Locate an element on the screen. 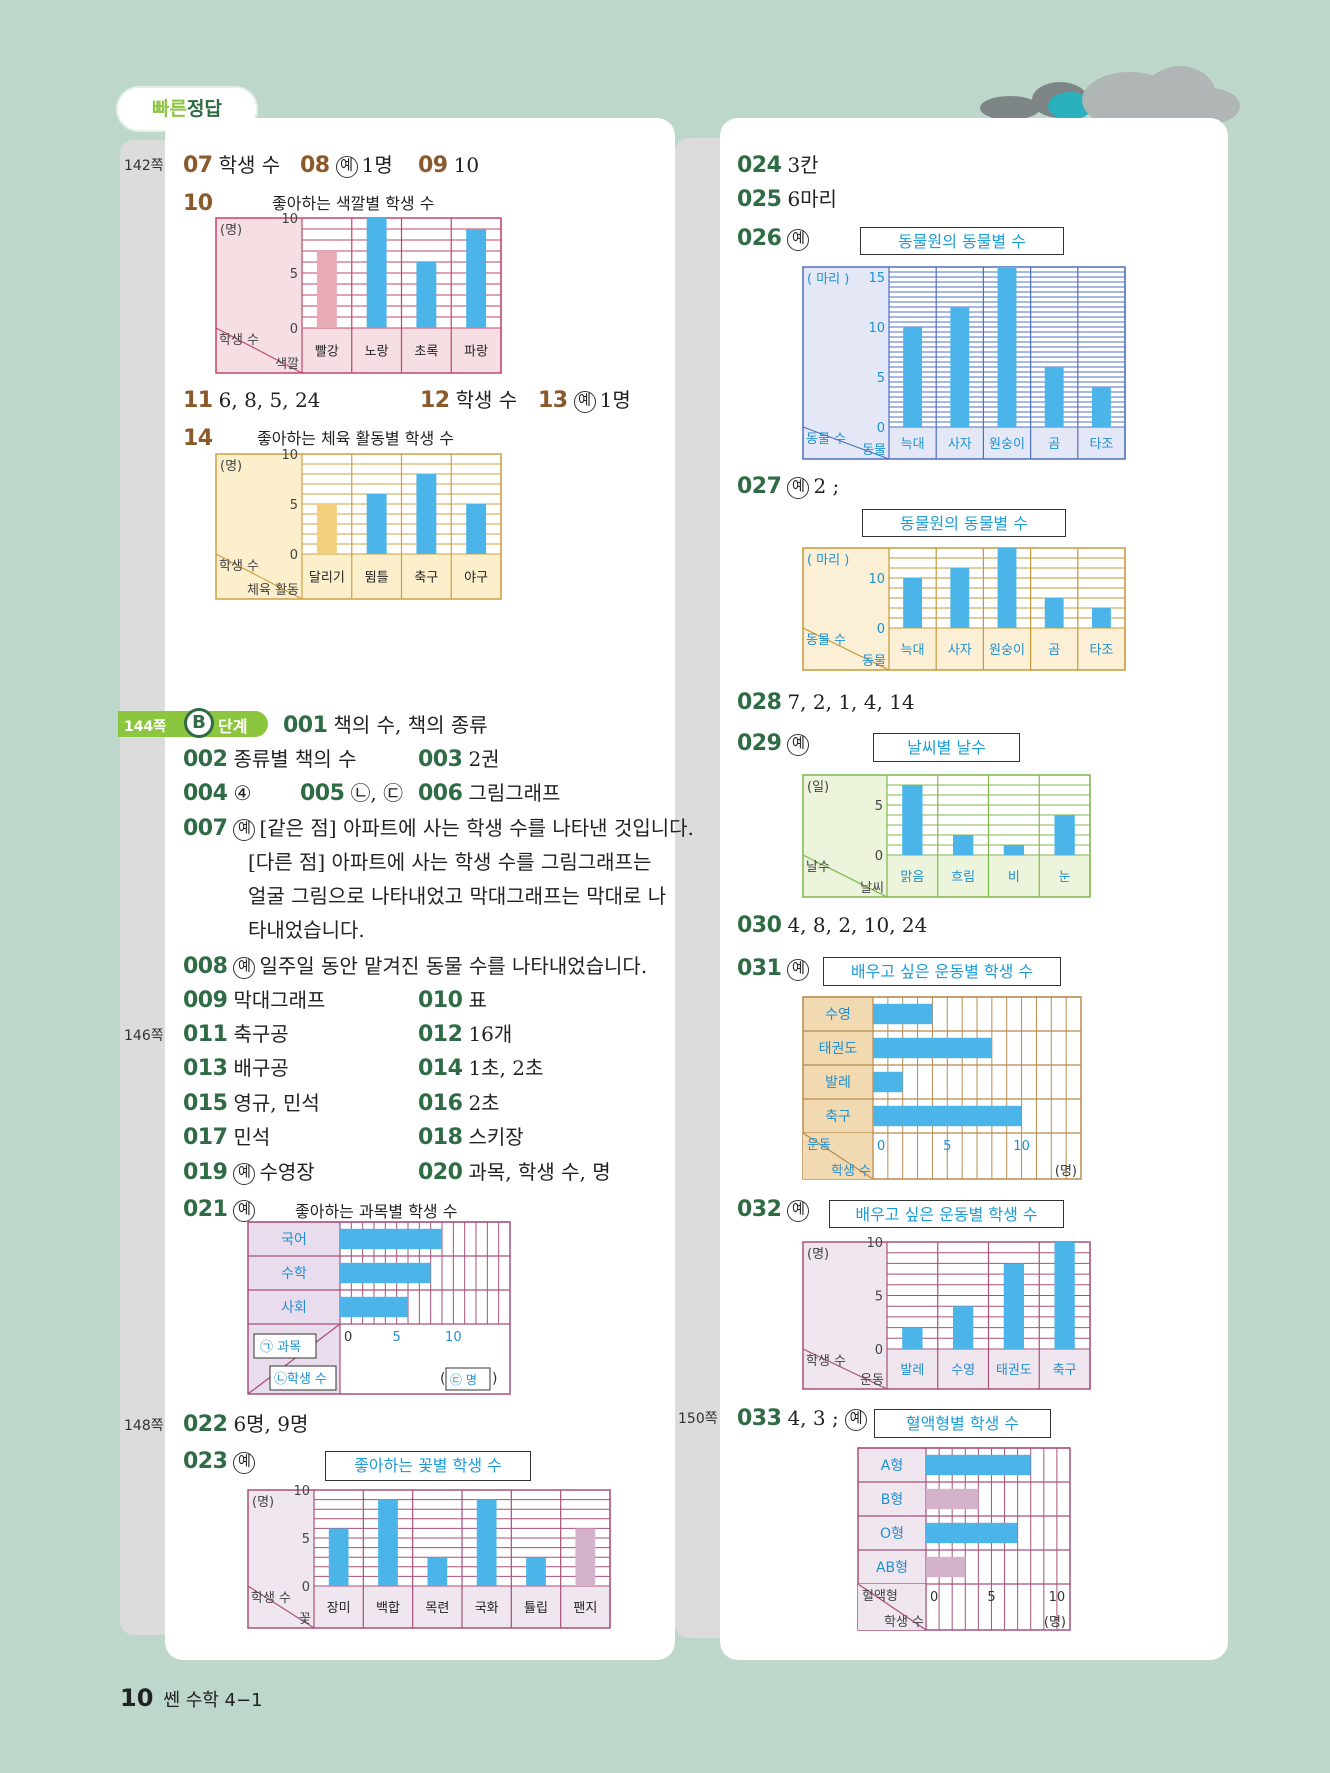  chart-title-031: 배우고 싶은 운동별 학생 수 is located at coordinates (942, 971).